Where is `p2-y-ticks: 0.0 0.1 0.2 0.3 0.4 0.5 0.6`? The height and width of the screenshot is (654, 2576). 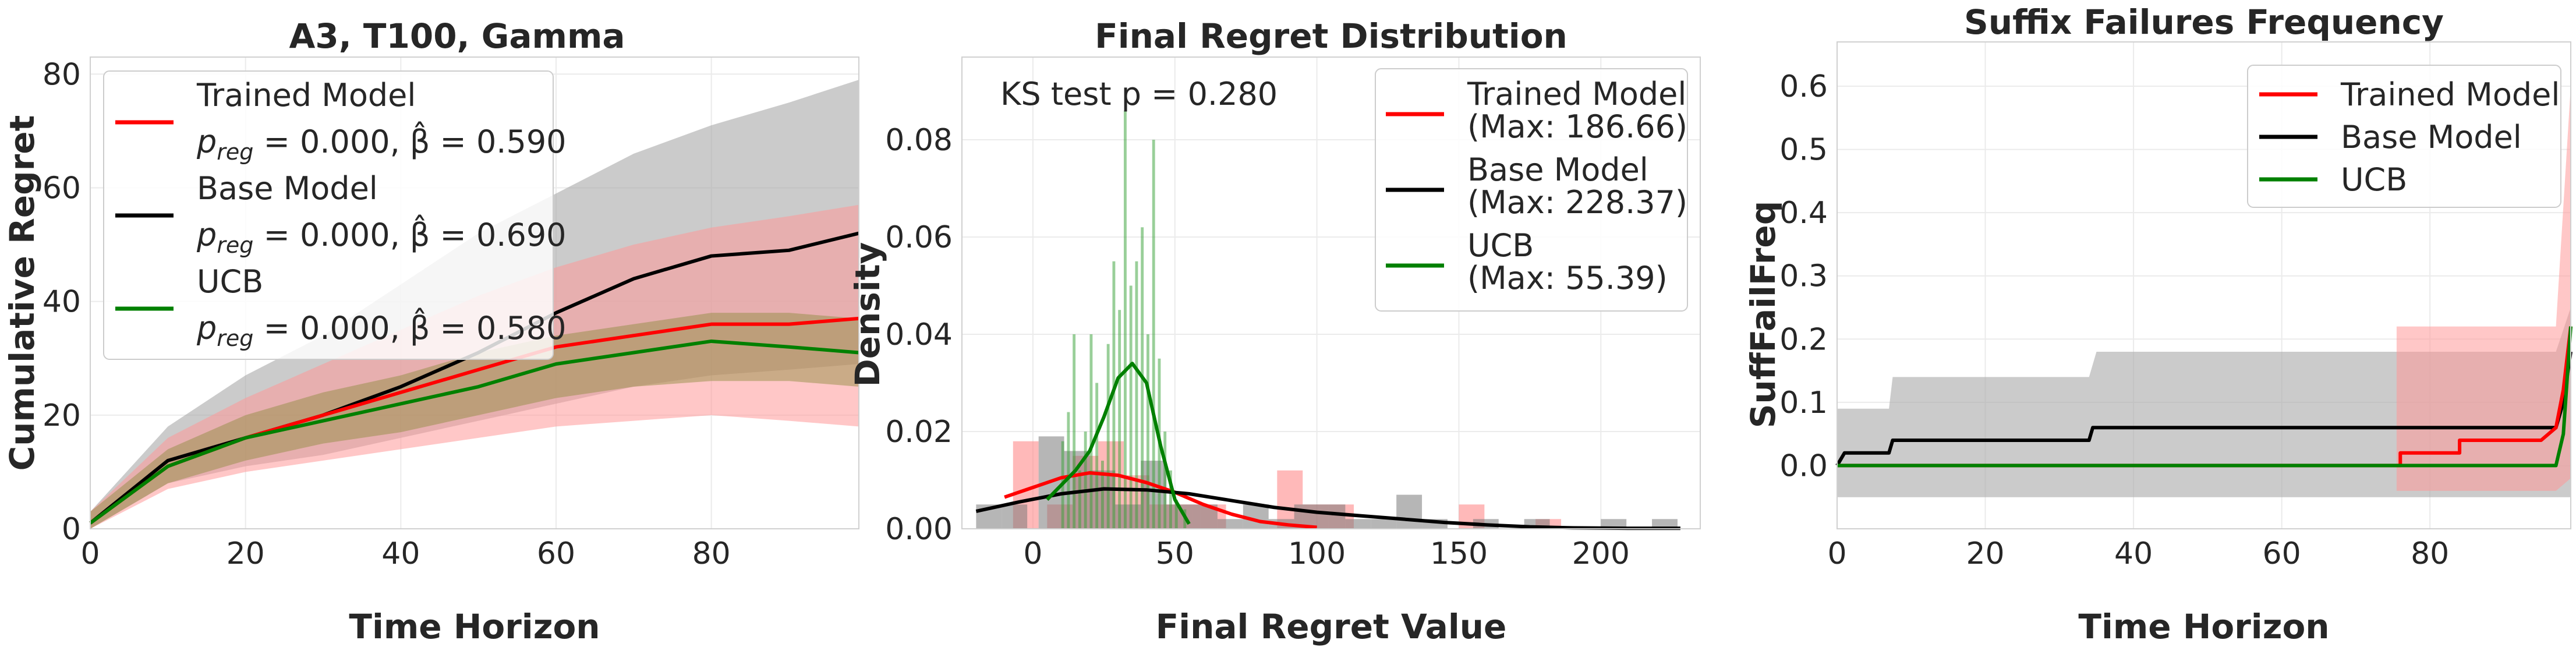 p2-y-ticks: 0.0 0.1 0.2 0.3 0.4 0.5 0.6 is located at coordinates (1803, 276).